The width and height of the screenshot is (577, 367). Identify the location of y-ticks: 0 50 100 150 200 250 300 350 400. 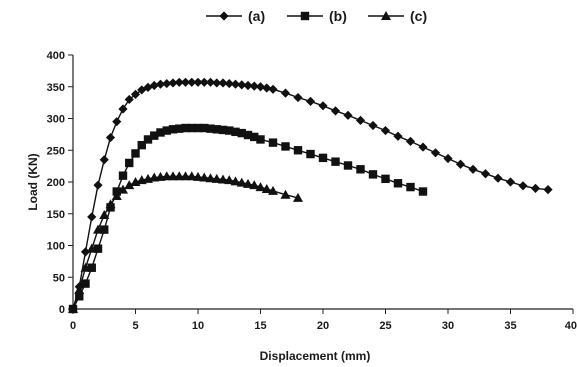
(60, 183).